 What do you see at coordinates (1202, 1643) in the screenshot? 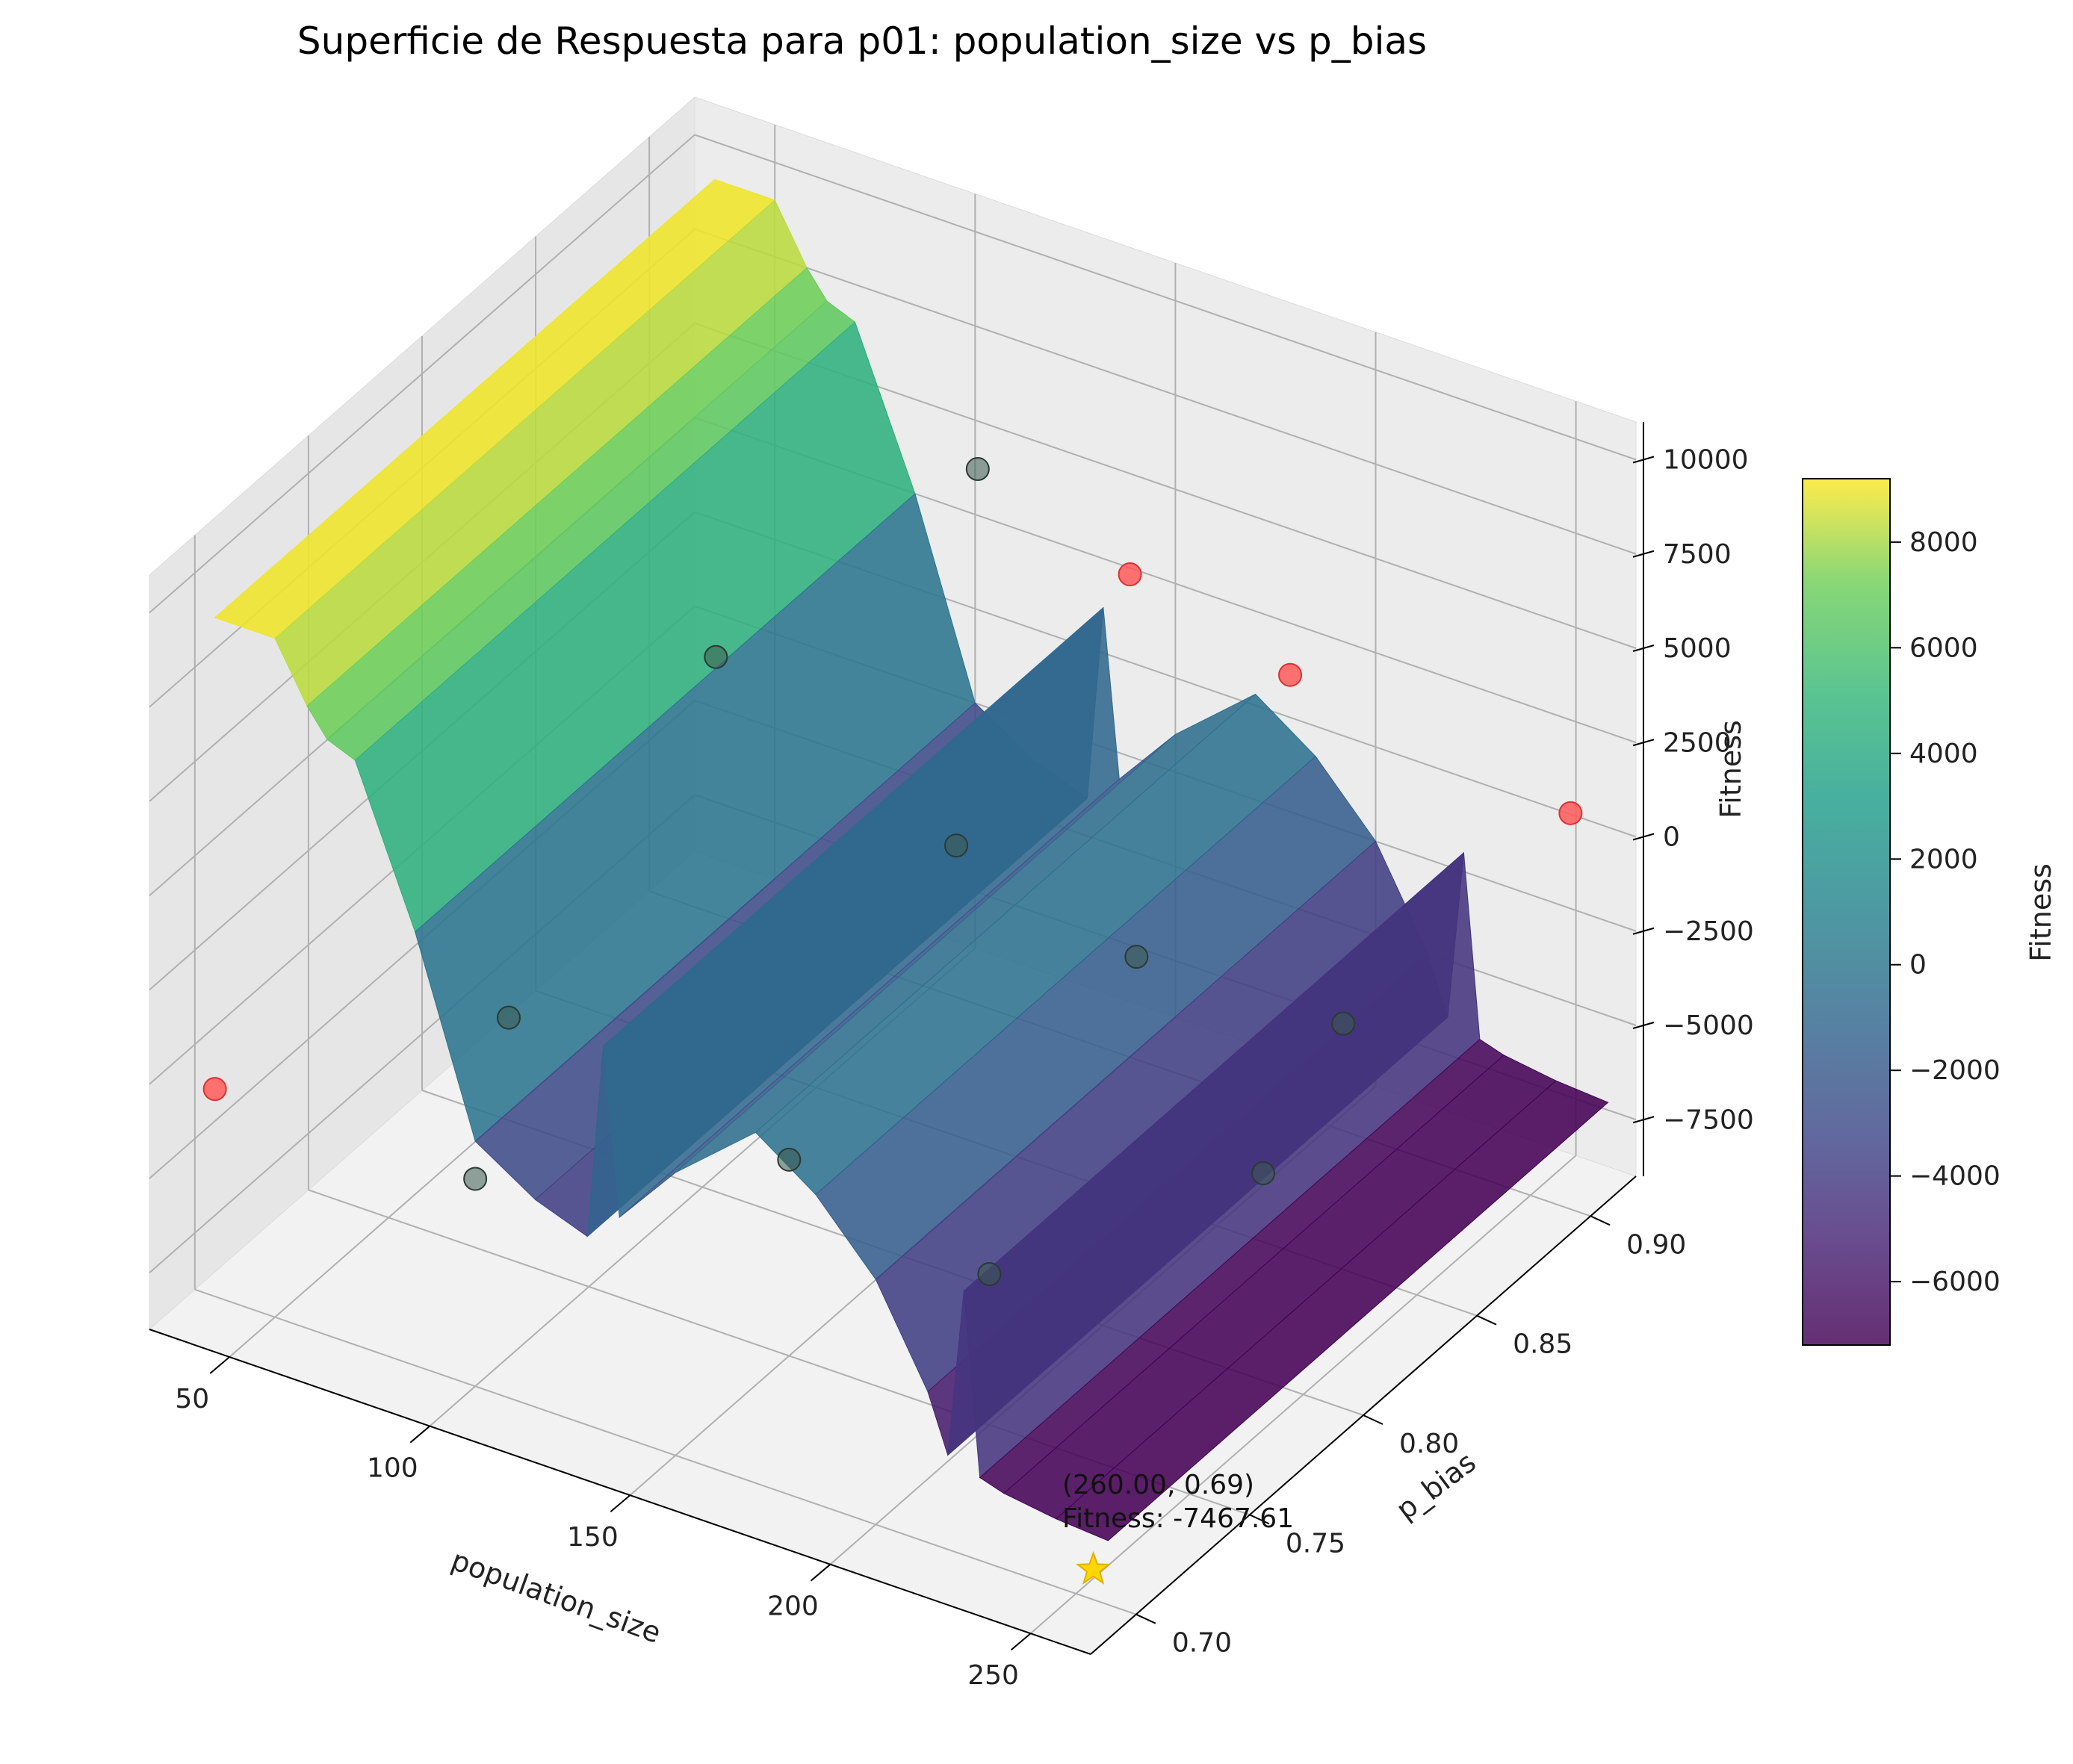
I see `y-tick-label: 0.70` at bounding box center [1202, 1643].